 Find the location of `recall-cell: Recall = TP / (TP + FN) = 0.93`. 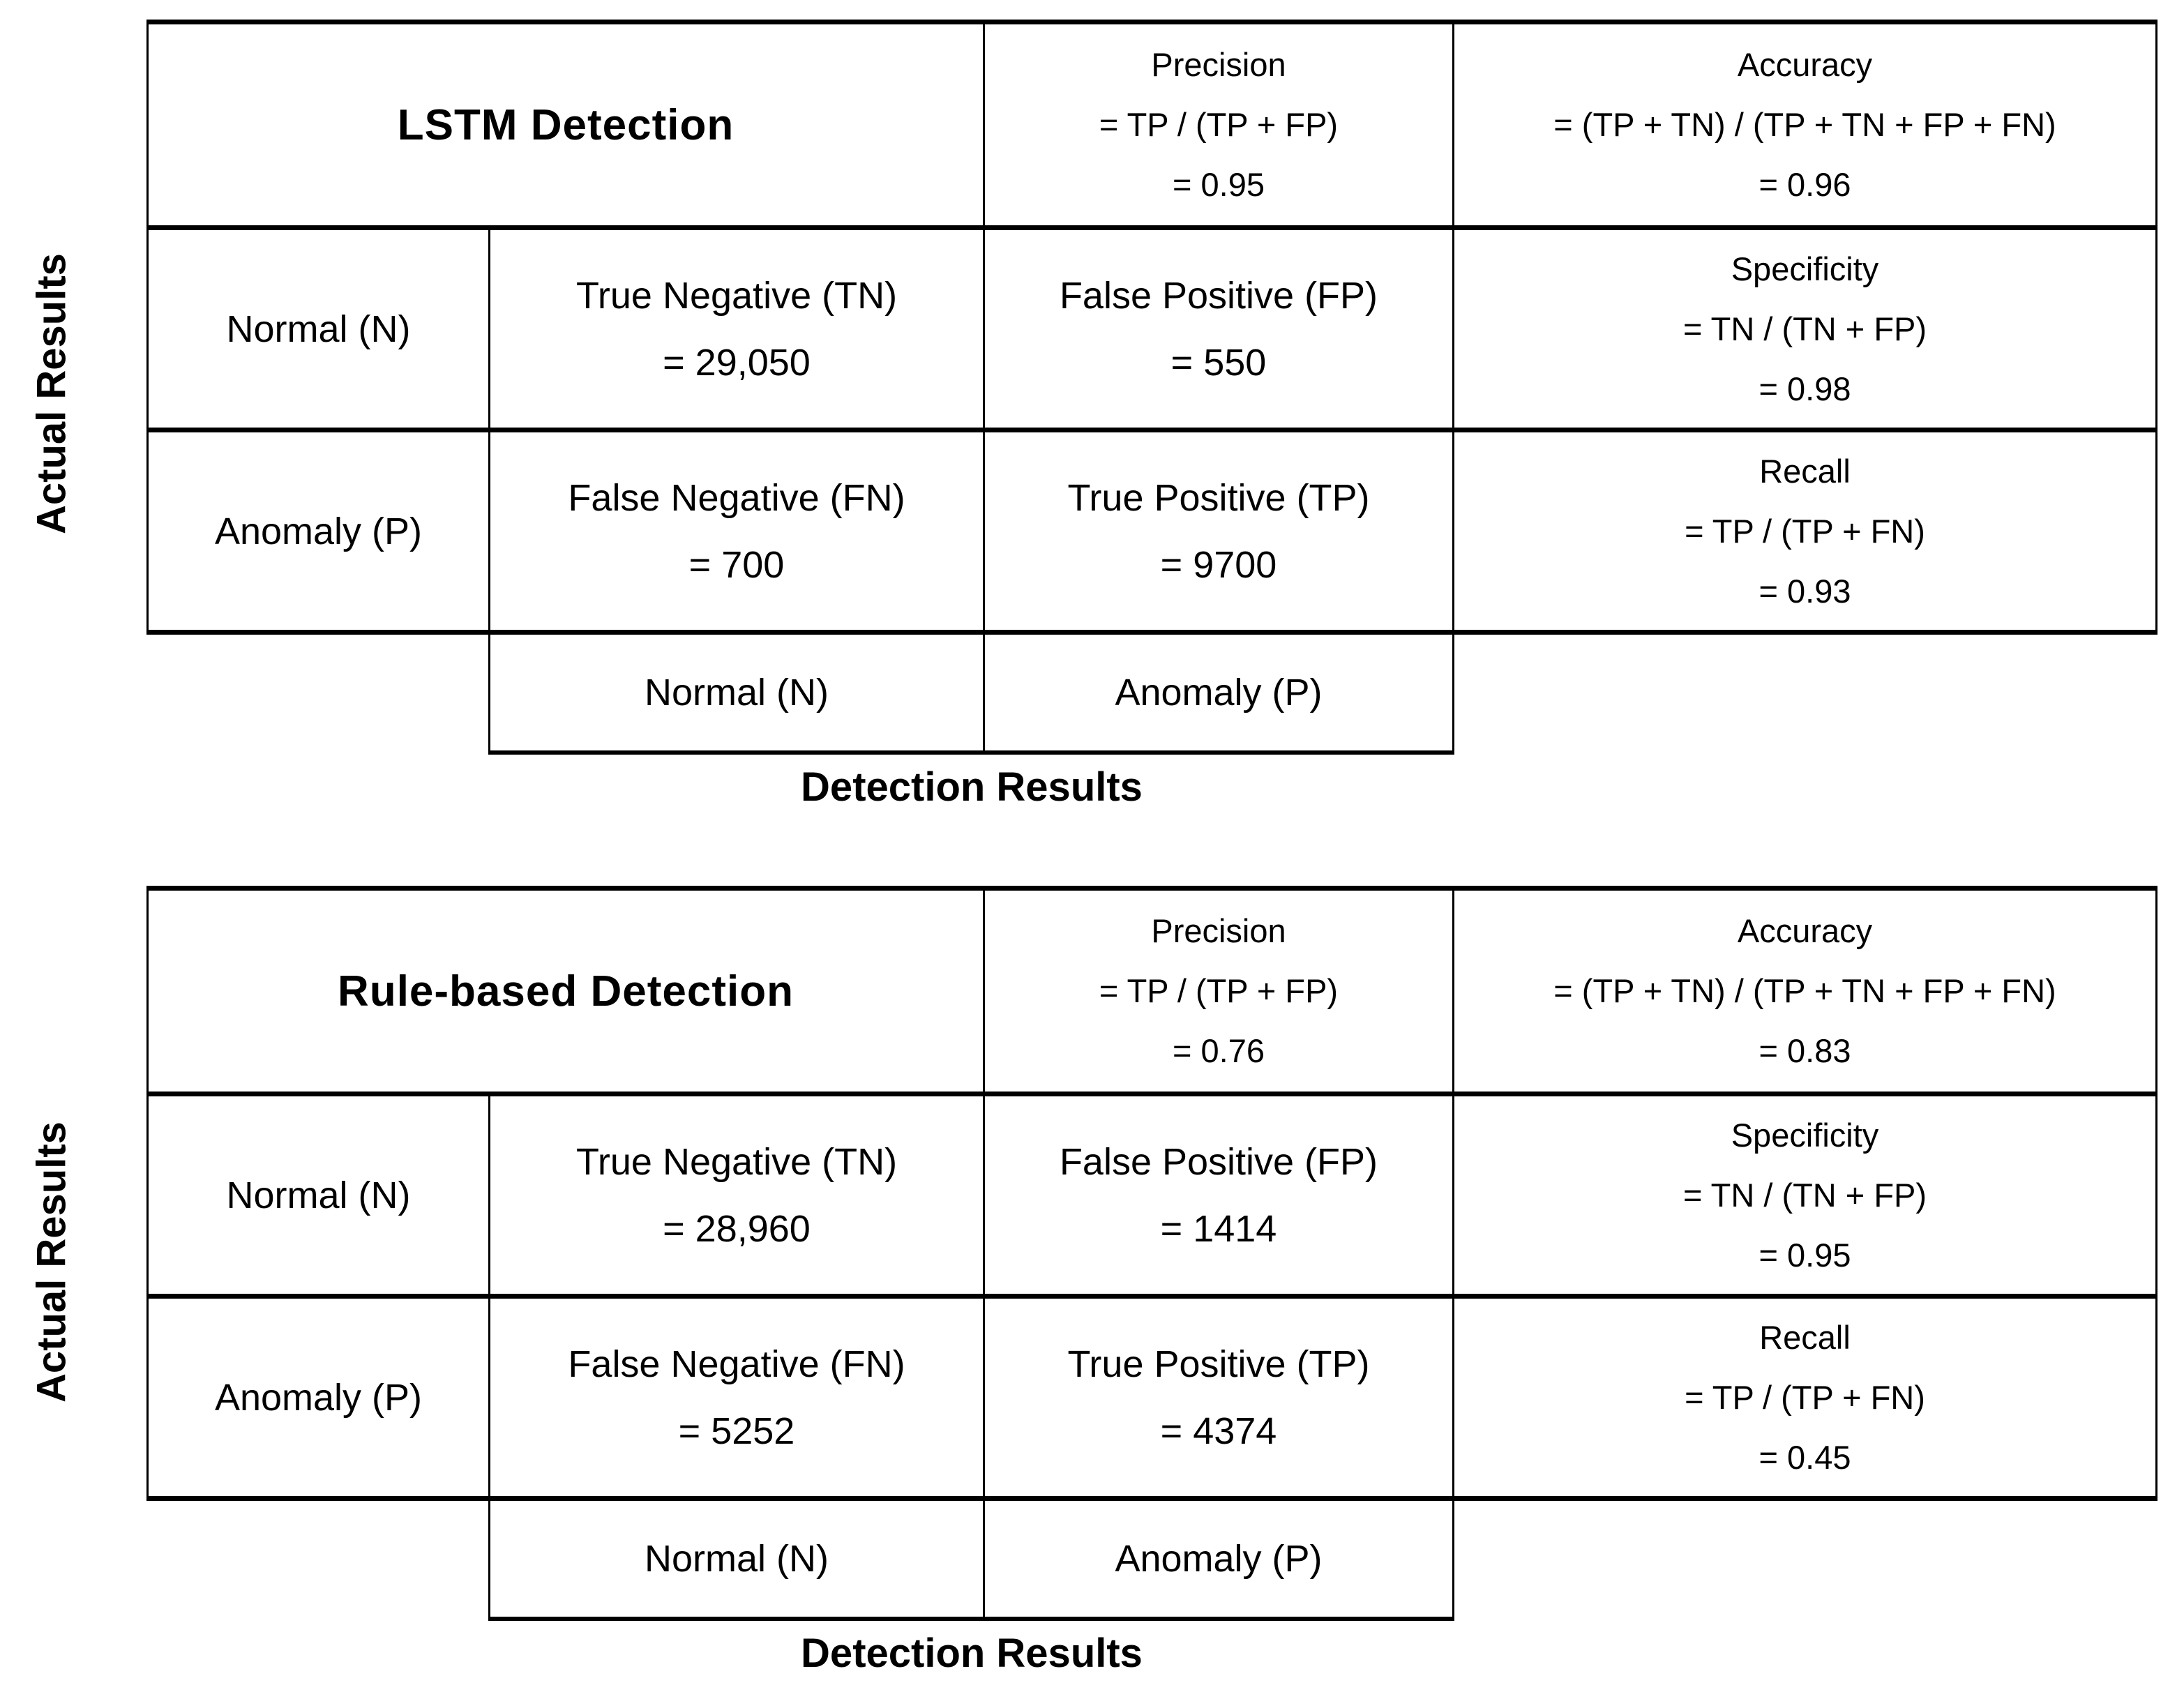

recall-cell: Recall = TP / (TP + FN) = 0.93 is located at coordinates (1804, 531).